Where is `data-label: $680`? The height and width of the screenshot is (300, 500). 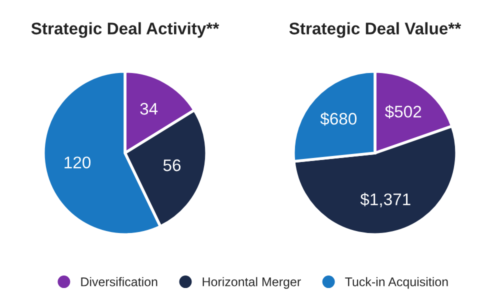 data-label: $680 is located at coordinates (338, 119).